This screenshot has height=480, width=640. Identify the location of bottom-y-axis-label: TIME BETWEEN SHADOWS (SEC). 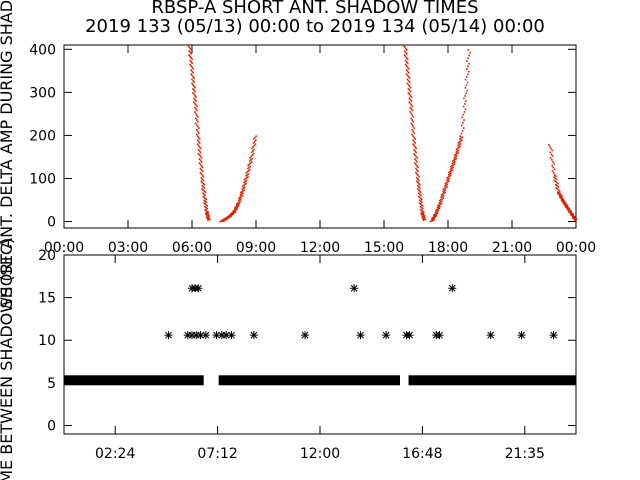
(8, 359).